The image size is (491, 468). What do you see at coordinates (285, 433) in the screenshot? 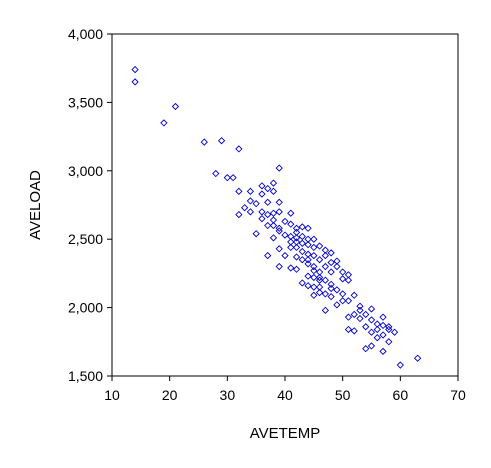
I see `x-axis-title: AVETEMP` at bounding box center [285, 433].